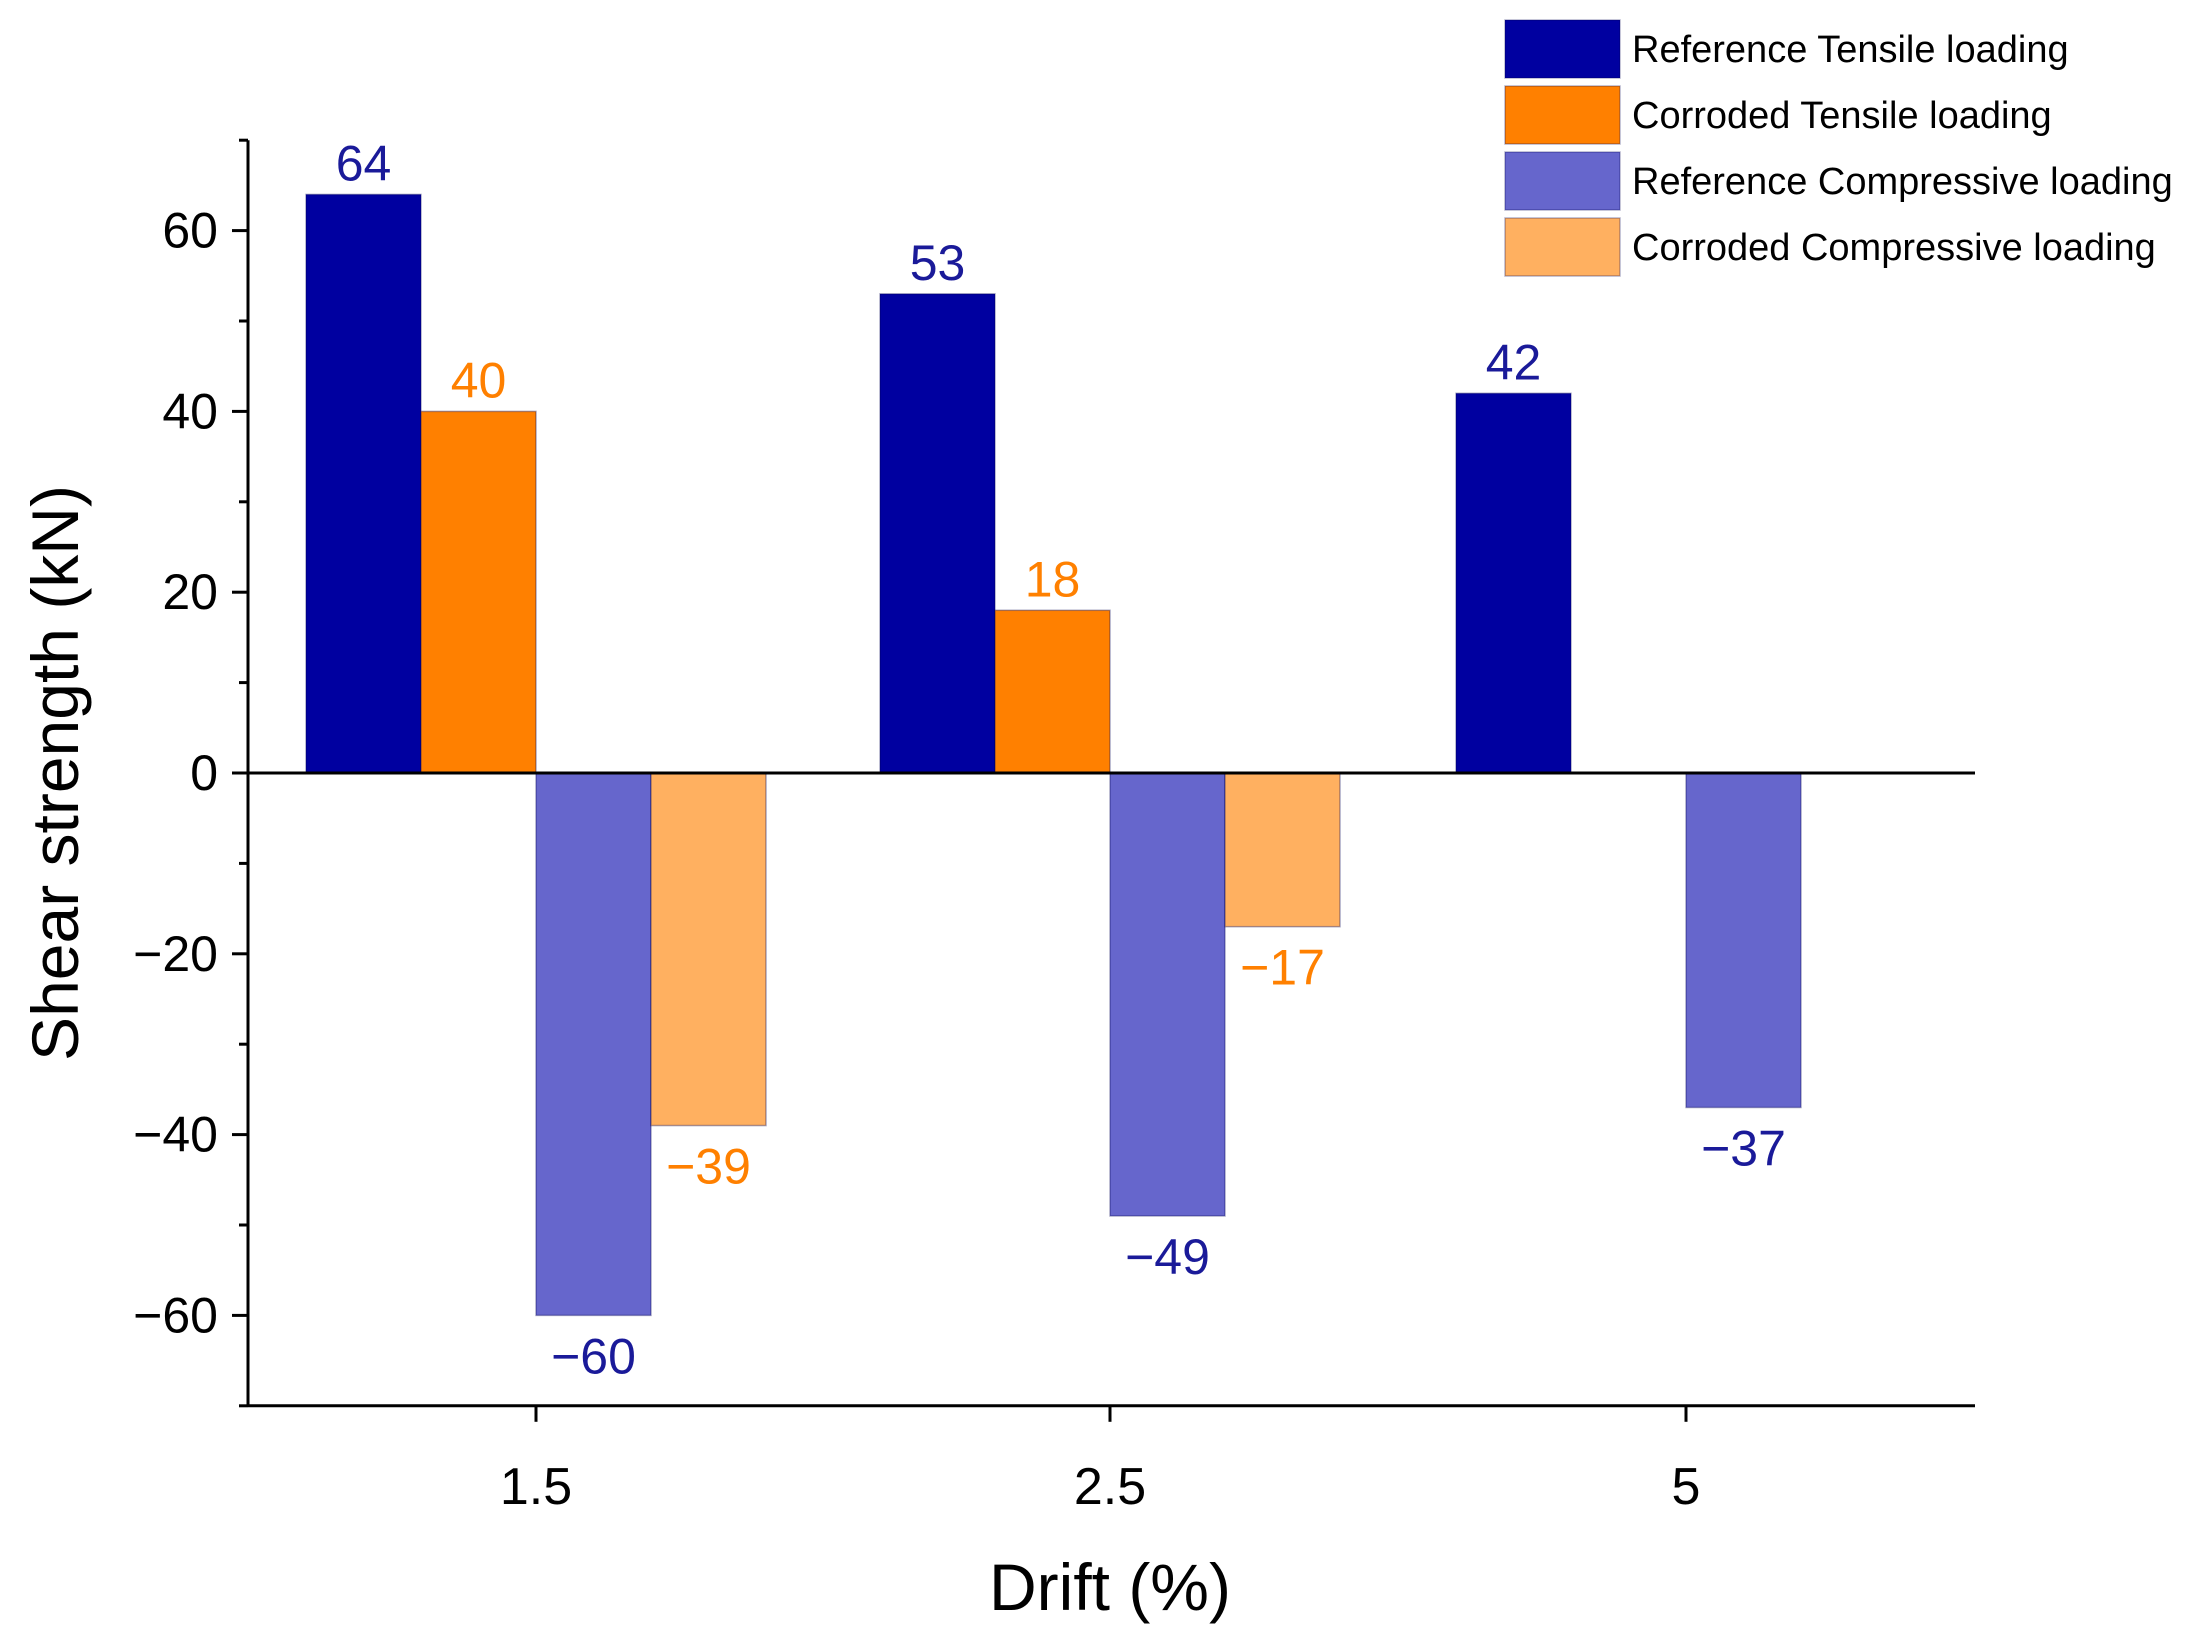 The image size is (2191, 1642). What do you see at coordinates (1743, 1148) in the screenshot?
I see `value-label: −37` at bounding box center [1743, 1148].